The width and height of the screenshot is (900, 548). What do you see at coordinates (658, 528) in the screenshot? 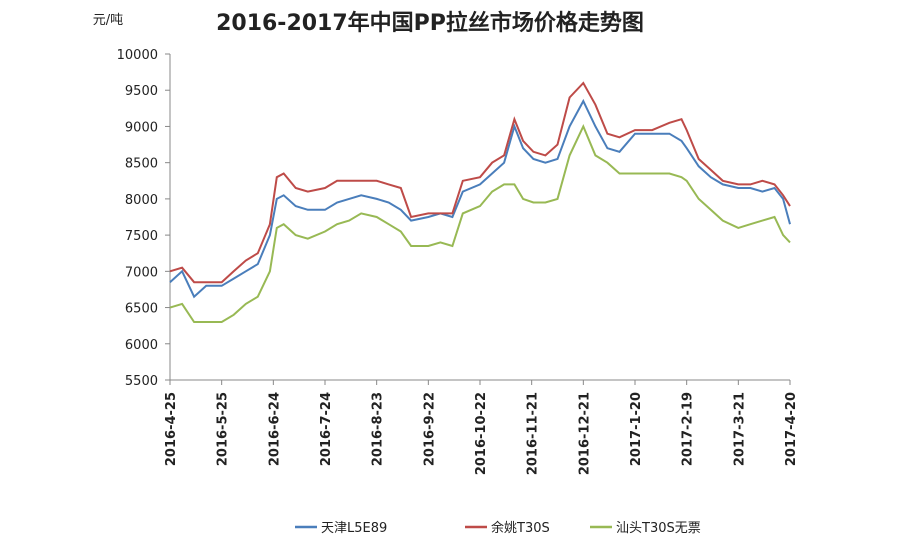
I see `legend-label: 汕头T30S无票` at bounding box center [658, 528].